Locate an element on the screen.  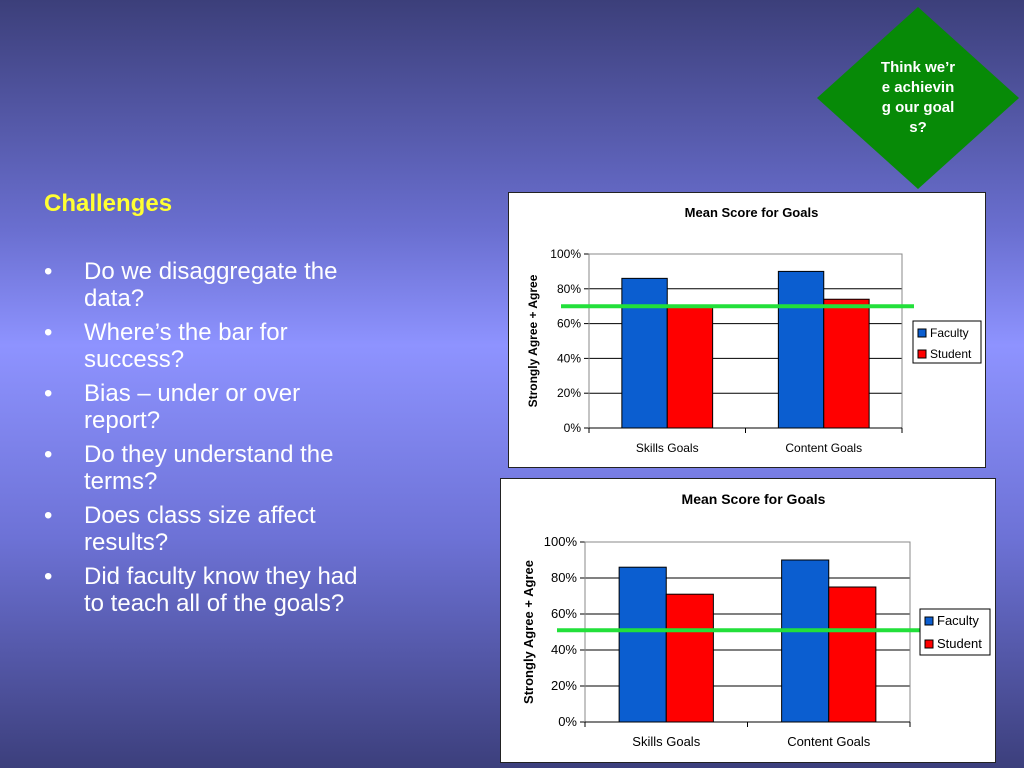
bullet-item: • Does class size affect results? is located at coordinates (209, 529).